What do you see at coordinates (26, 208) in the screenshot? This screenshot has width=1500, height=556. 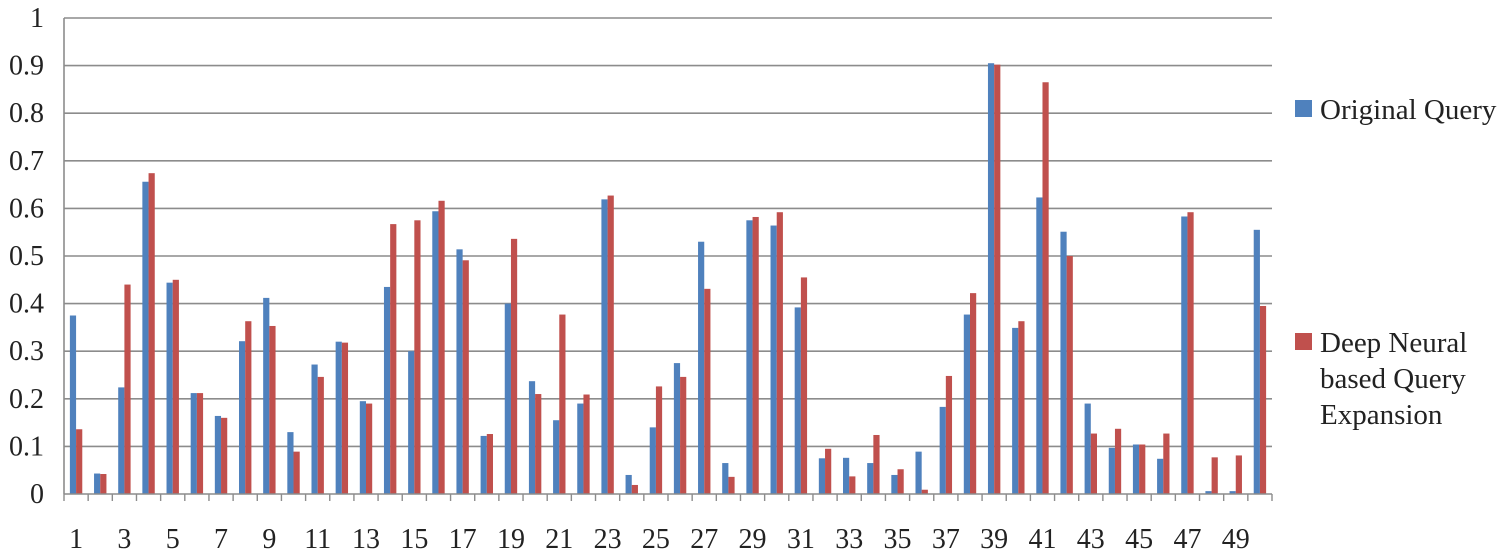 I see `y-tick-label: 0.6` at bounding box center [26, 208].